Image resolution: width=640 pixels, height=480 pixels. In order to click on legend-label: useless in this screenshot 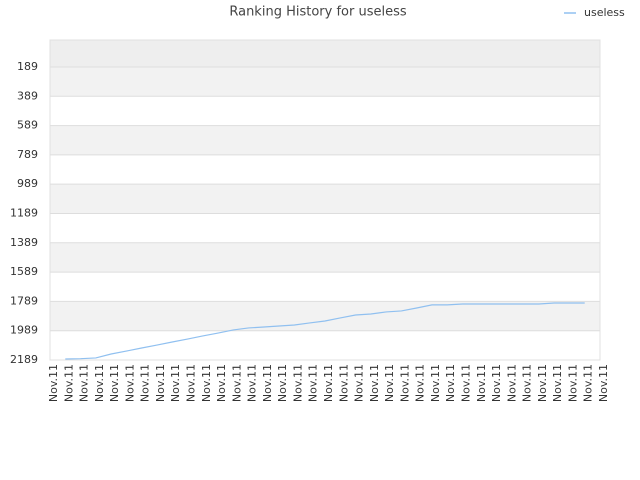, I will do `click(604, 12)`.